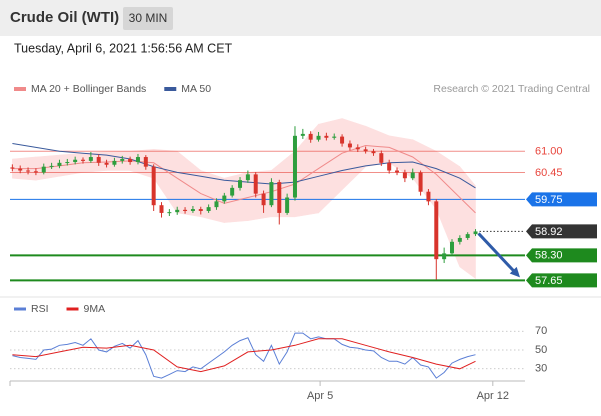 The height and width of the screenshot is (416, 601). Describe the element at coordinates (300, 18) in the screenshot. I see `header-bar` at that location.